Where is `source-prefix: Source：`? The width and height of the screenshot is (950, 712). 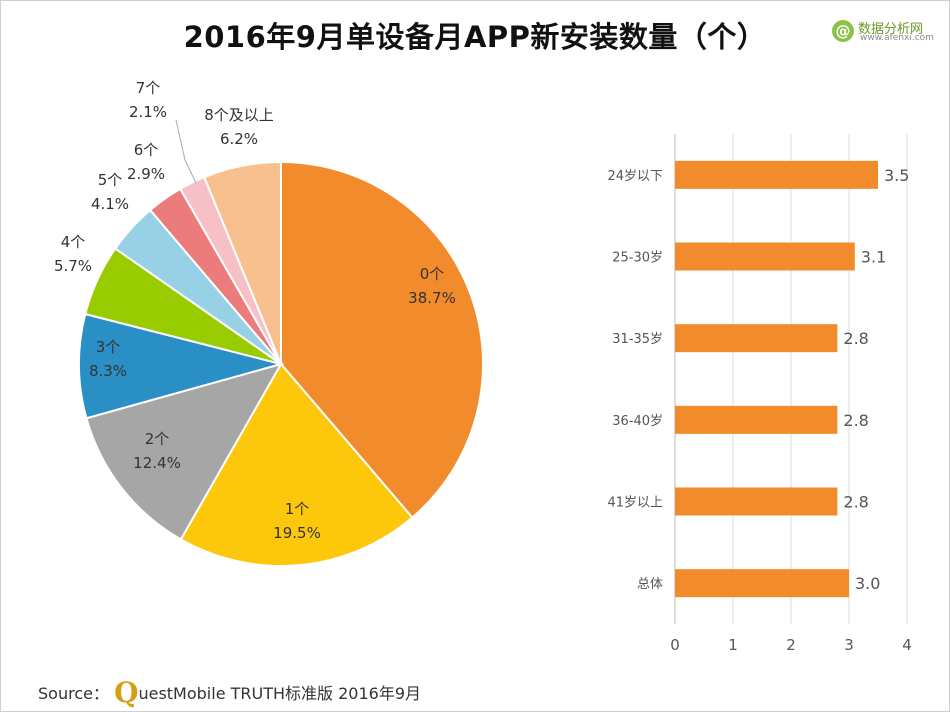
source-prefix: Source： is located at coordinates (73, 693).